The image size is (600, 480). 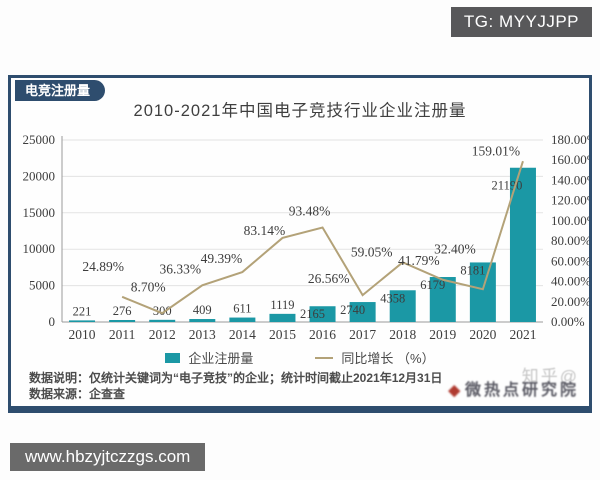 I want to click on legend-item-bars: 企业注册量, so click(x=209, y=357).